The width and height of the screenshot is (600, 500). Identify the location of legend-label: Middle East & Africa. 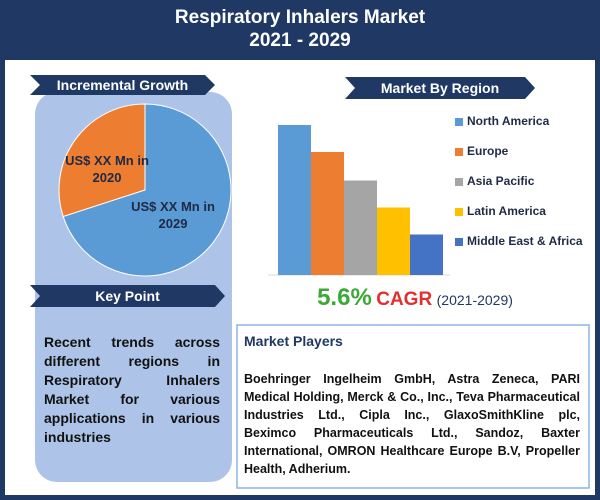
(525, 241).